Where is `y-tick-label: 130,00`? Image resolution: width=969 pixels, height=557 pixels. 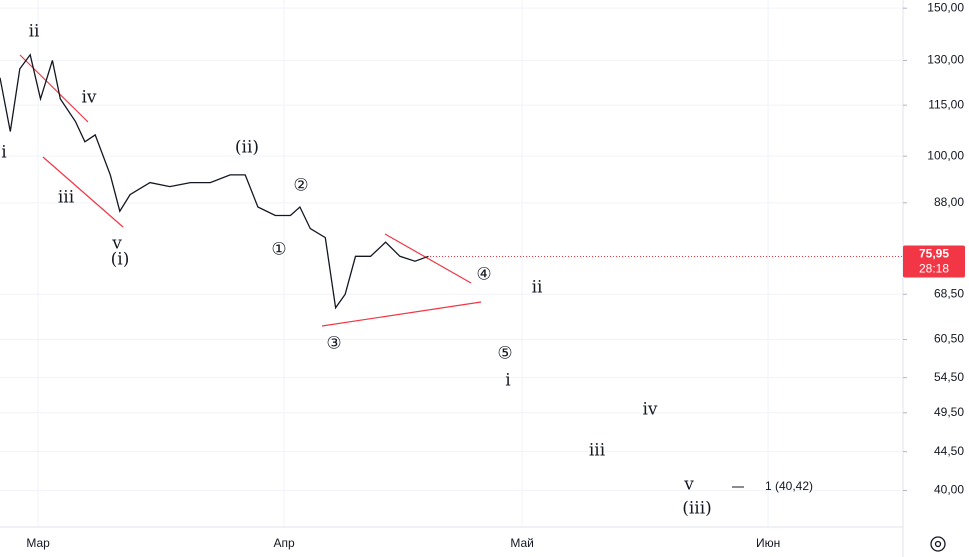 y-tick-label: 130,00 is located at coordinates (945, 60).